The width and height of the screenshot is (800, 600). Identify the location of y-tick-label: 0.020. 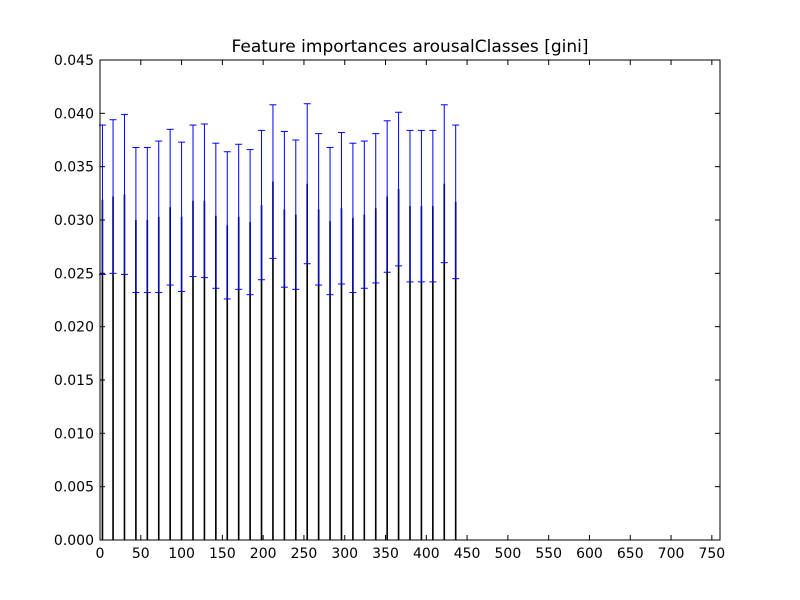
(74, 328).